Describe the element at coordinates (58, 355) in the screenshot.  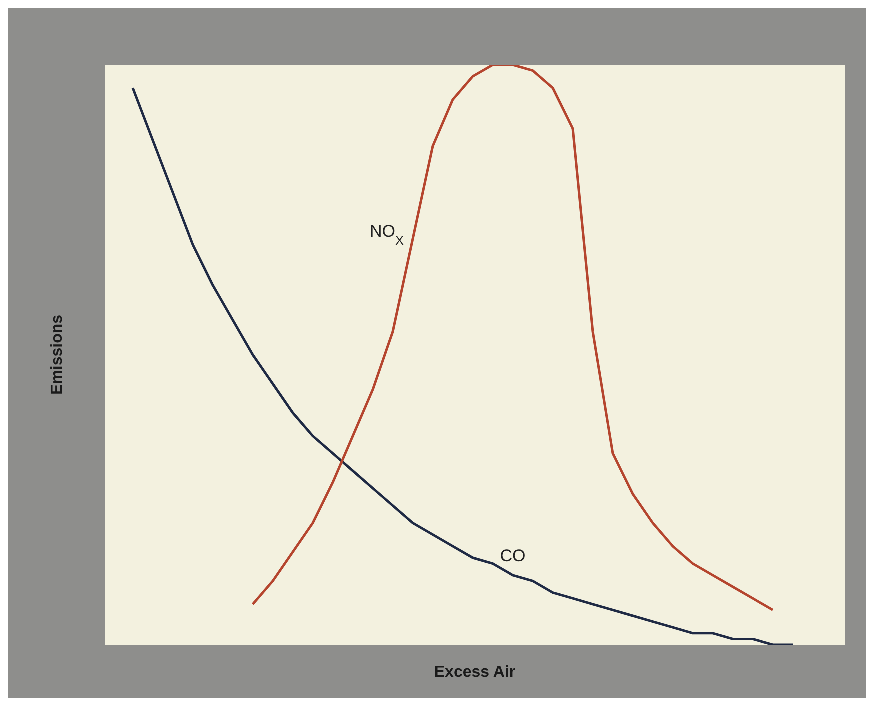
I see `y-axis-title: Emissions` at that location.